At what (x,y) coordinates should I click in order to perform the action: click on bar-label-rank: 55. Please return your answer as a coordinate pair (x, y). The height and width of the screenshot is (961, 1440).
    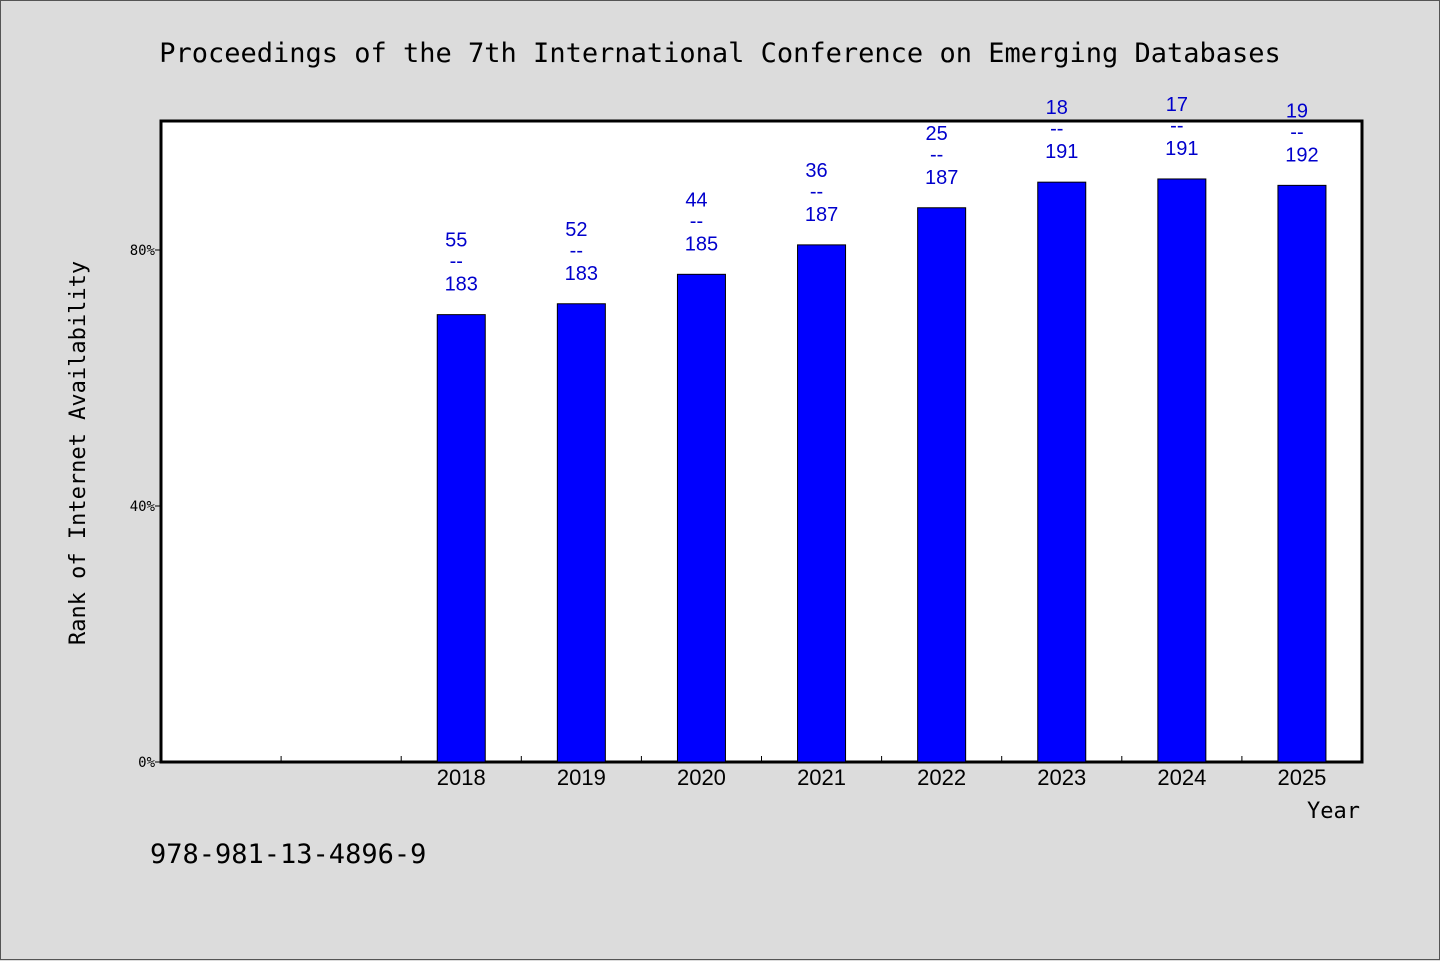
    Looking at the image, I should click on (456, 241).